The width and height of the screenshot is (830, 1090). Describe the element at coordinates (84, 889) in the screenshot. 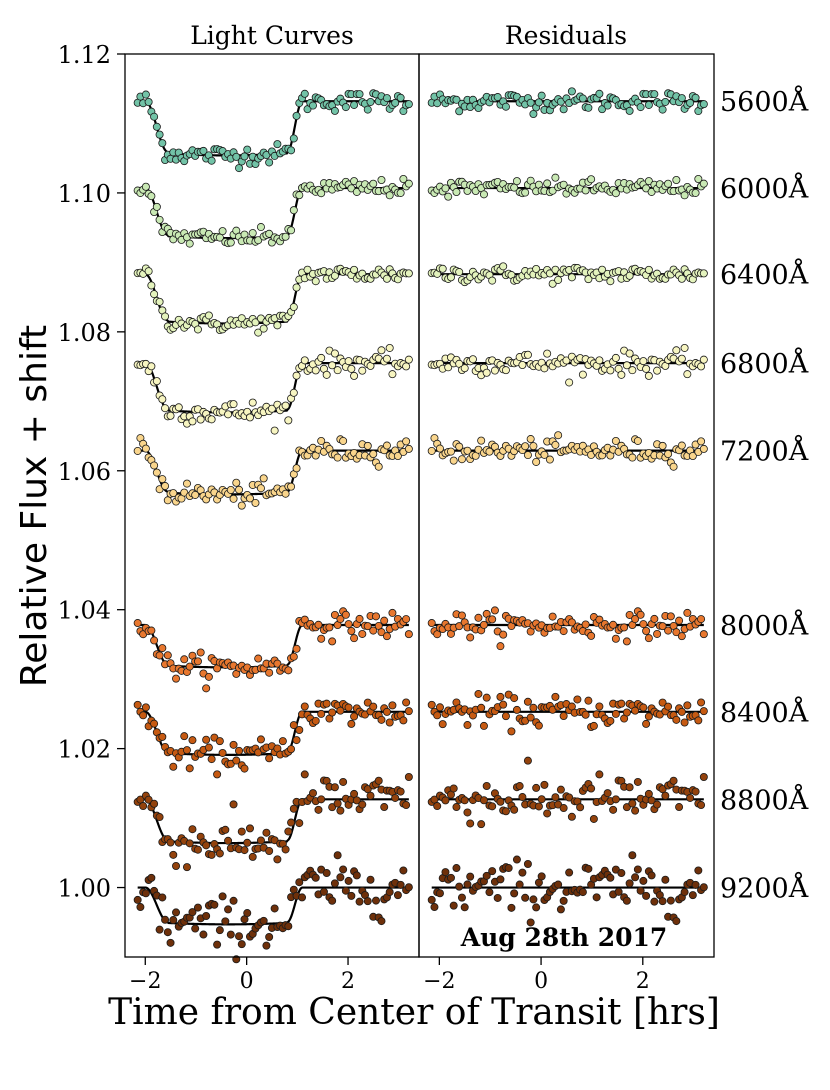

I see `y-tick-label: 1.00` at that location.